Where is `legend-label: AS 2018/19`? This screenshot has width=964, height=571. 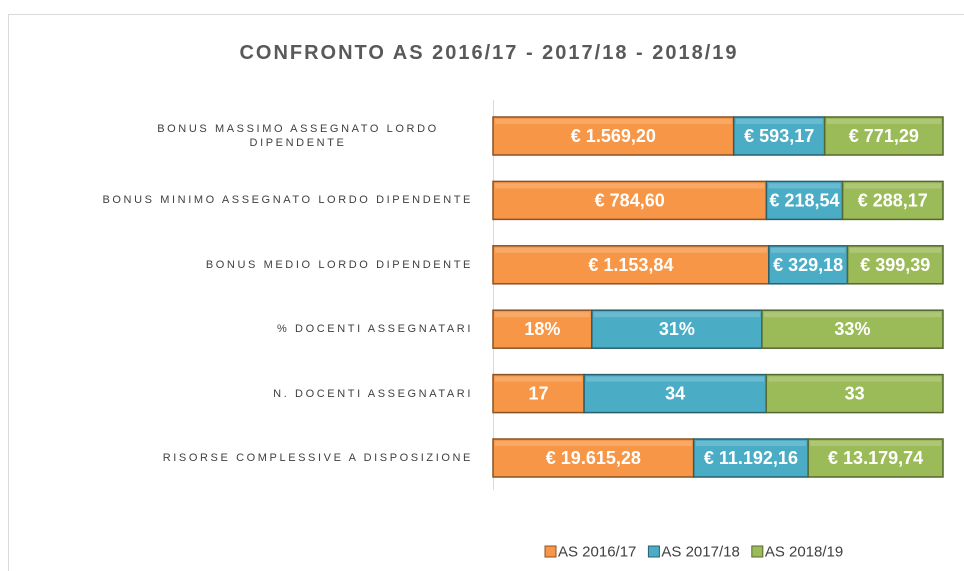
legend-label: AS 2018/19 is located at coordinates (804, 552).